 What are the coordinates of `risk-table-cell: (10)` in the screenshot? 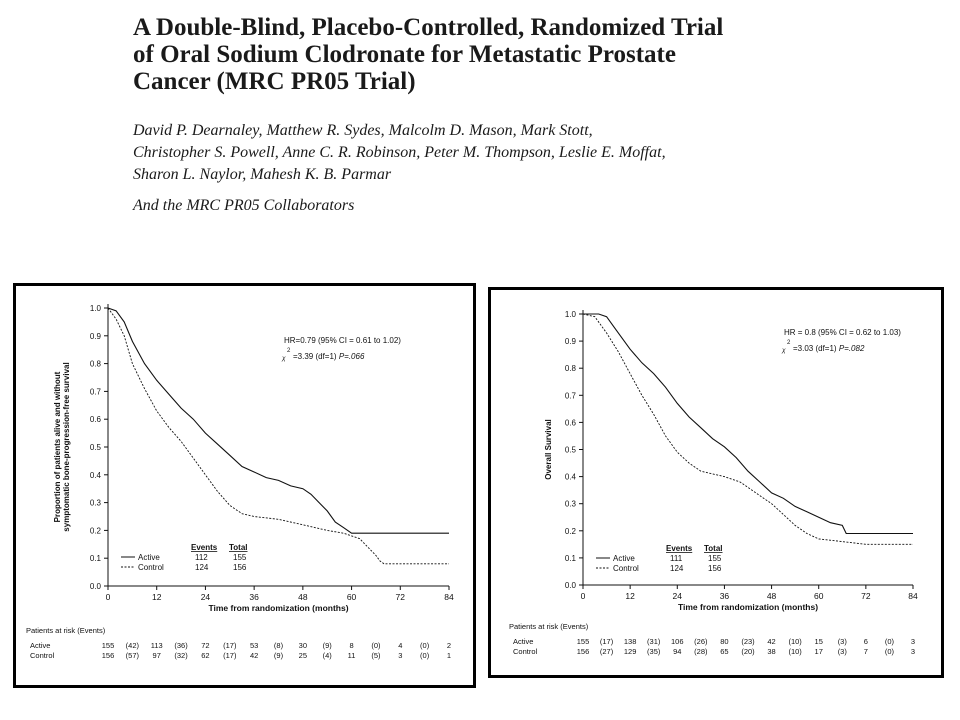 It's located at (795, 641).